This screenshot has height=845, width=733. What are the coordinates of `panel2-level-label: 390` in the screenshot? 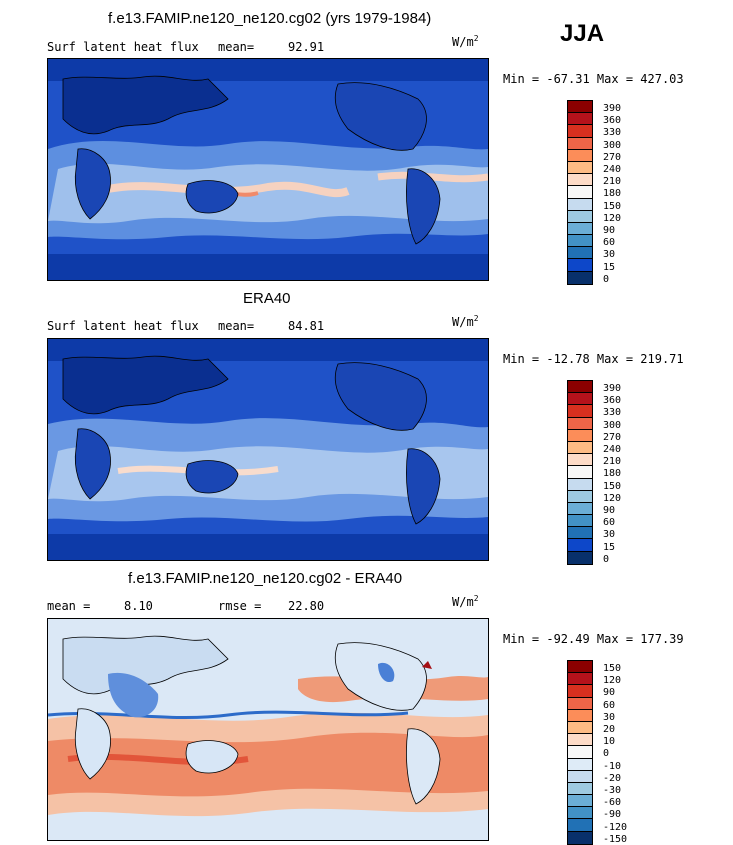 It's located at (612, 388).